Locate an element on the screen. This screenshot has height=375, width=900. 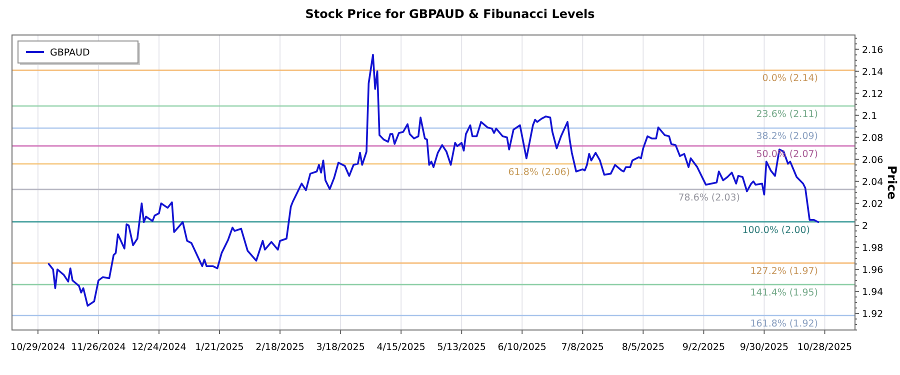
y-tick-label: 1.96 is located at coordinates (873, 270).